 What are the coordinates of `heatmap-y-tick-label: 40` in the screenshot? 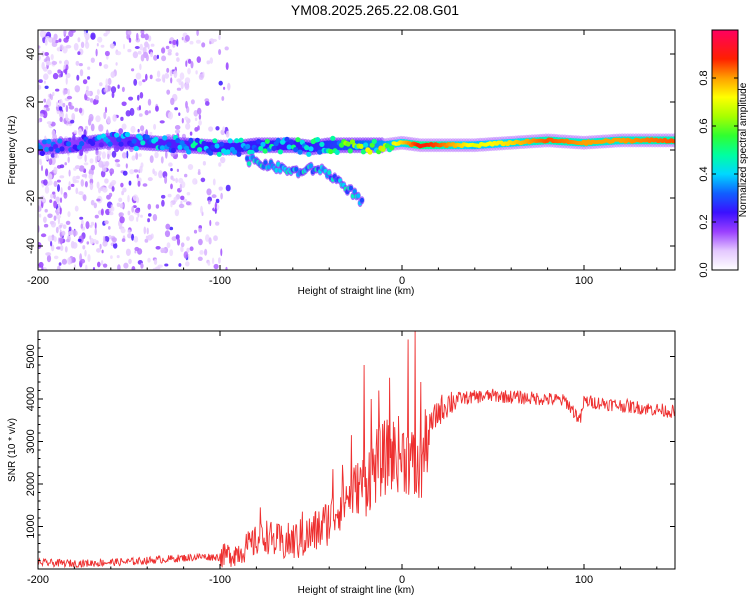 It's located at (31, 54).